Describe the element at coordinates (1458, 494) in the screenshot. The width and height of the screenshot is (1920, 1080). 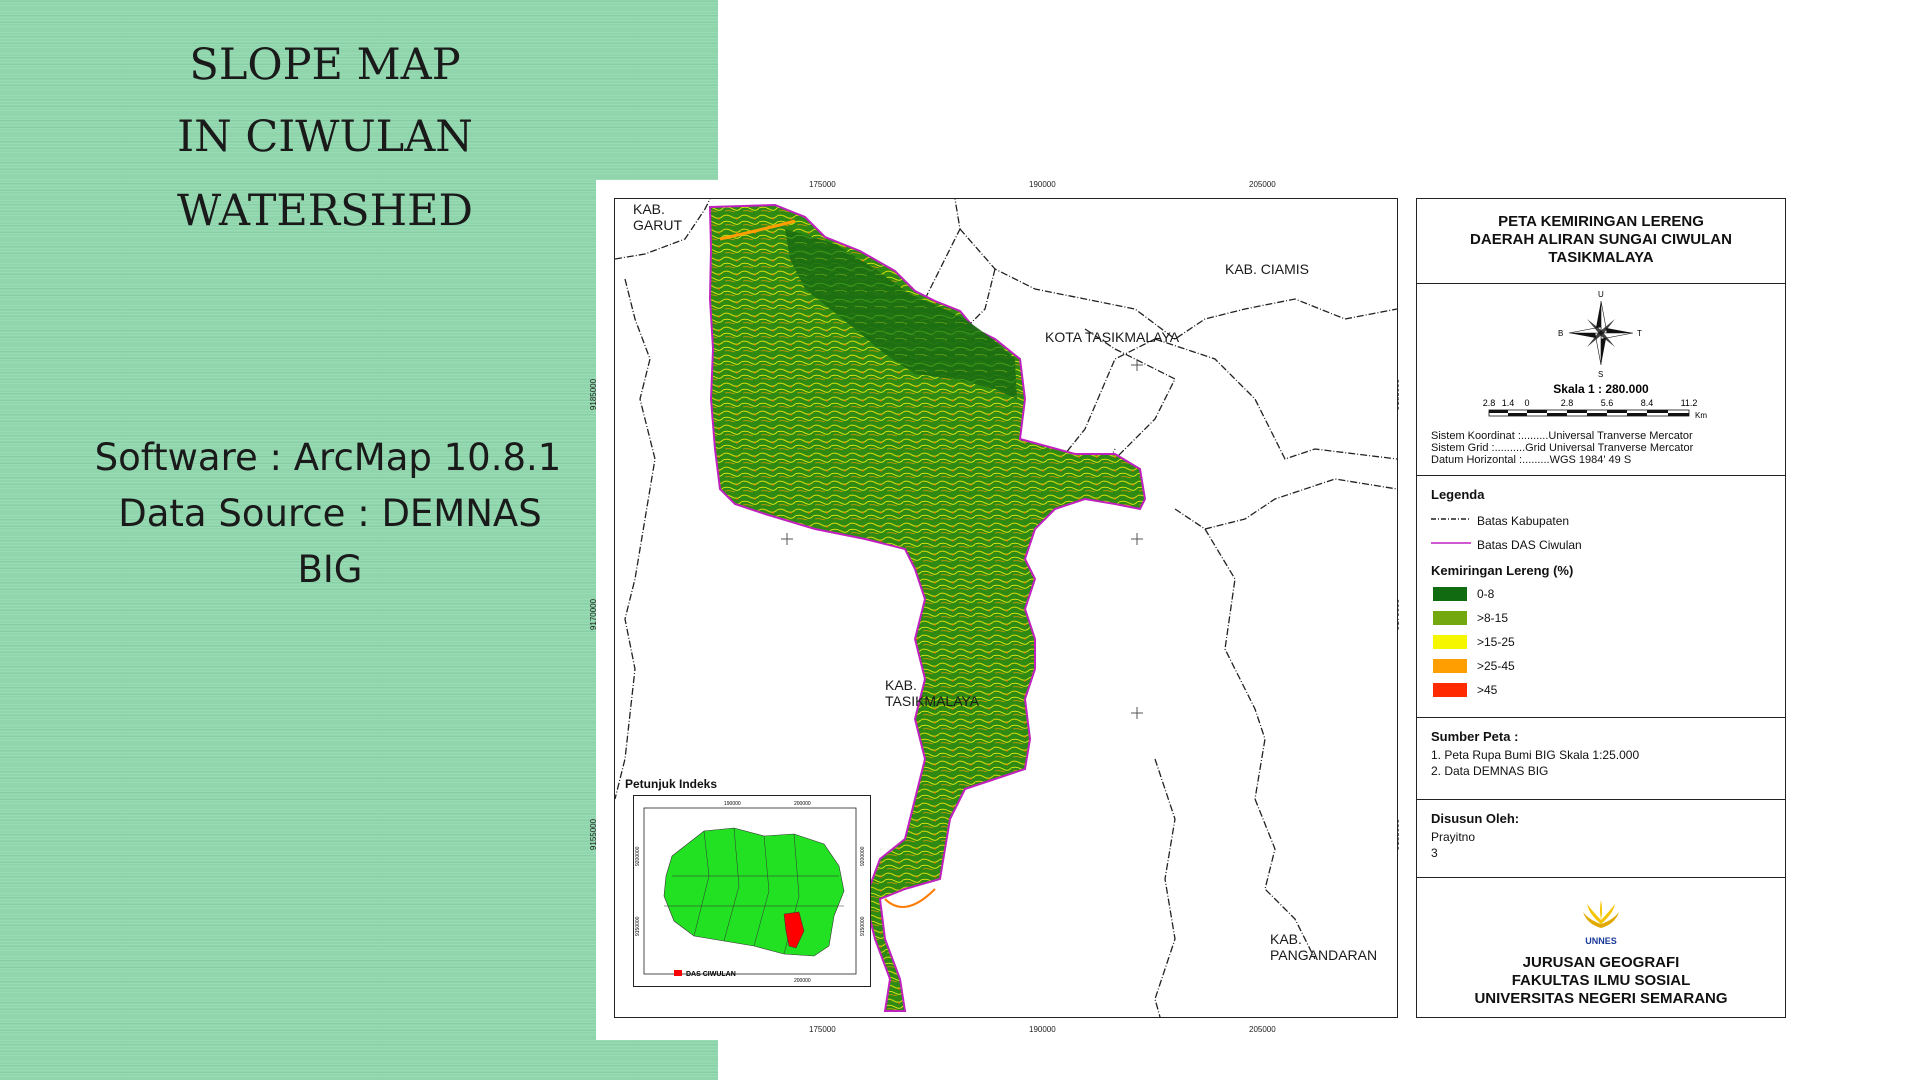
I see `legend-title: Legenda` at that location.